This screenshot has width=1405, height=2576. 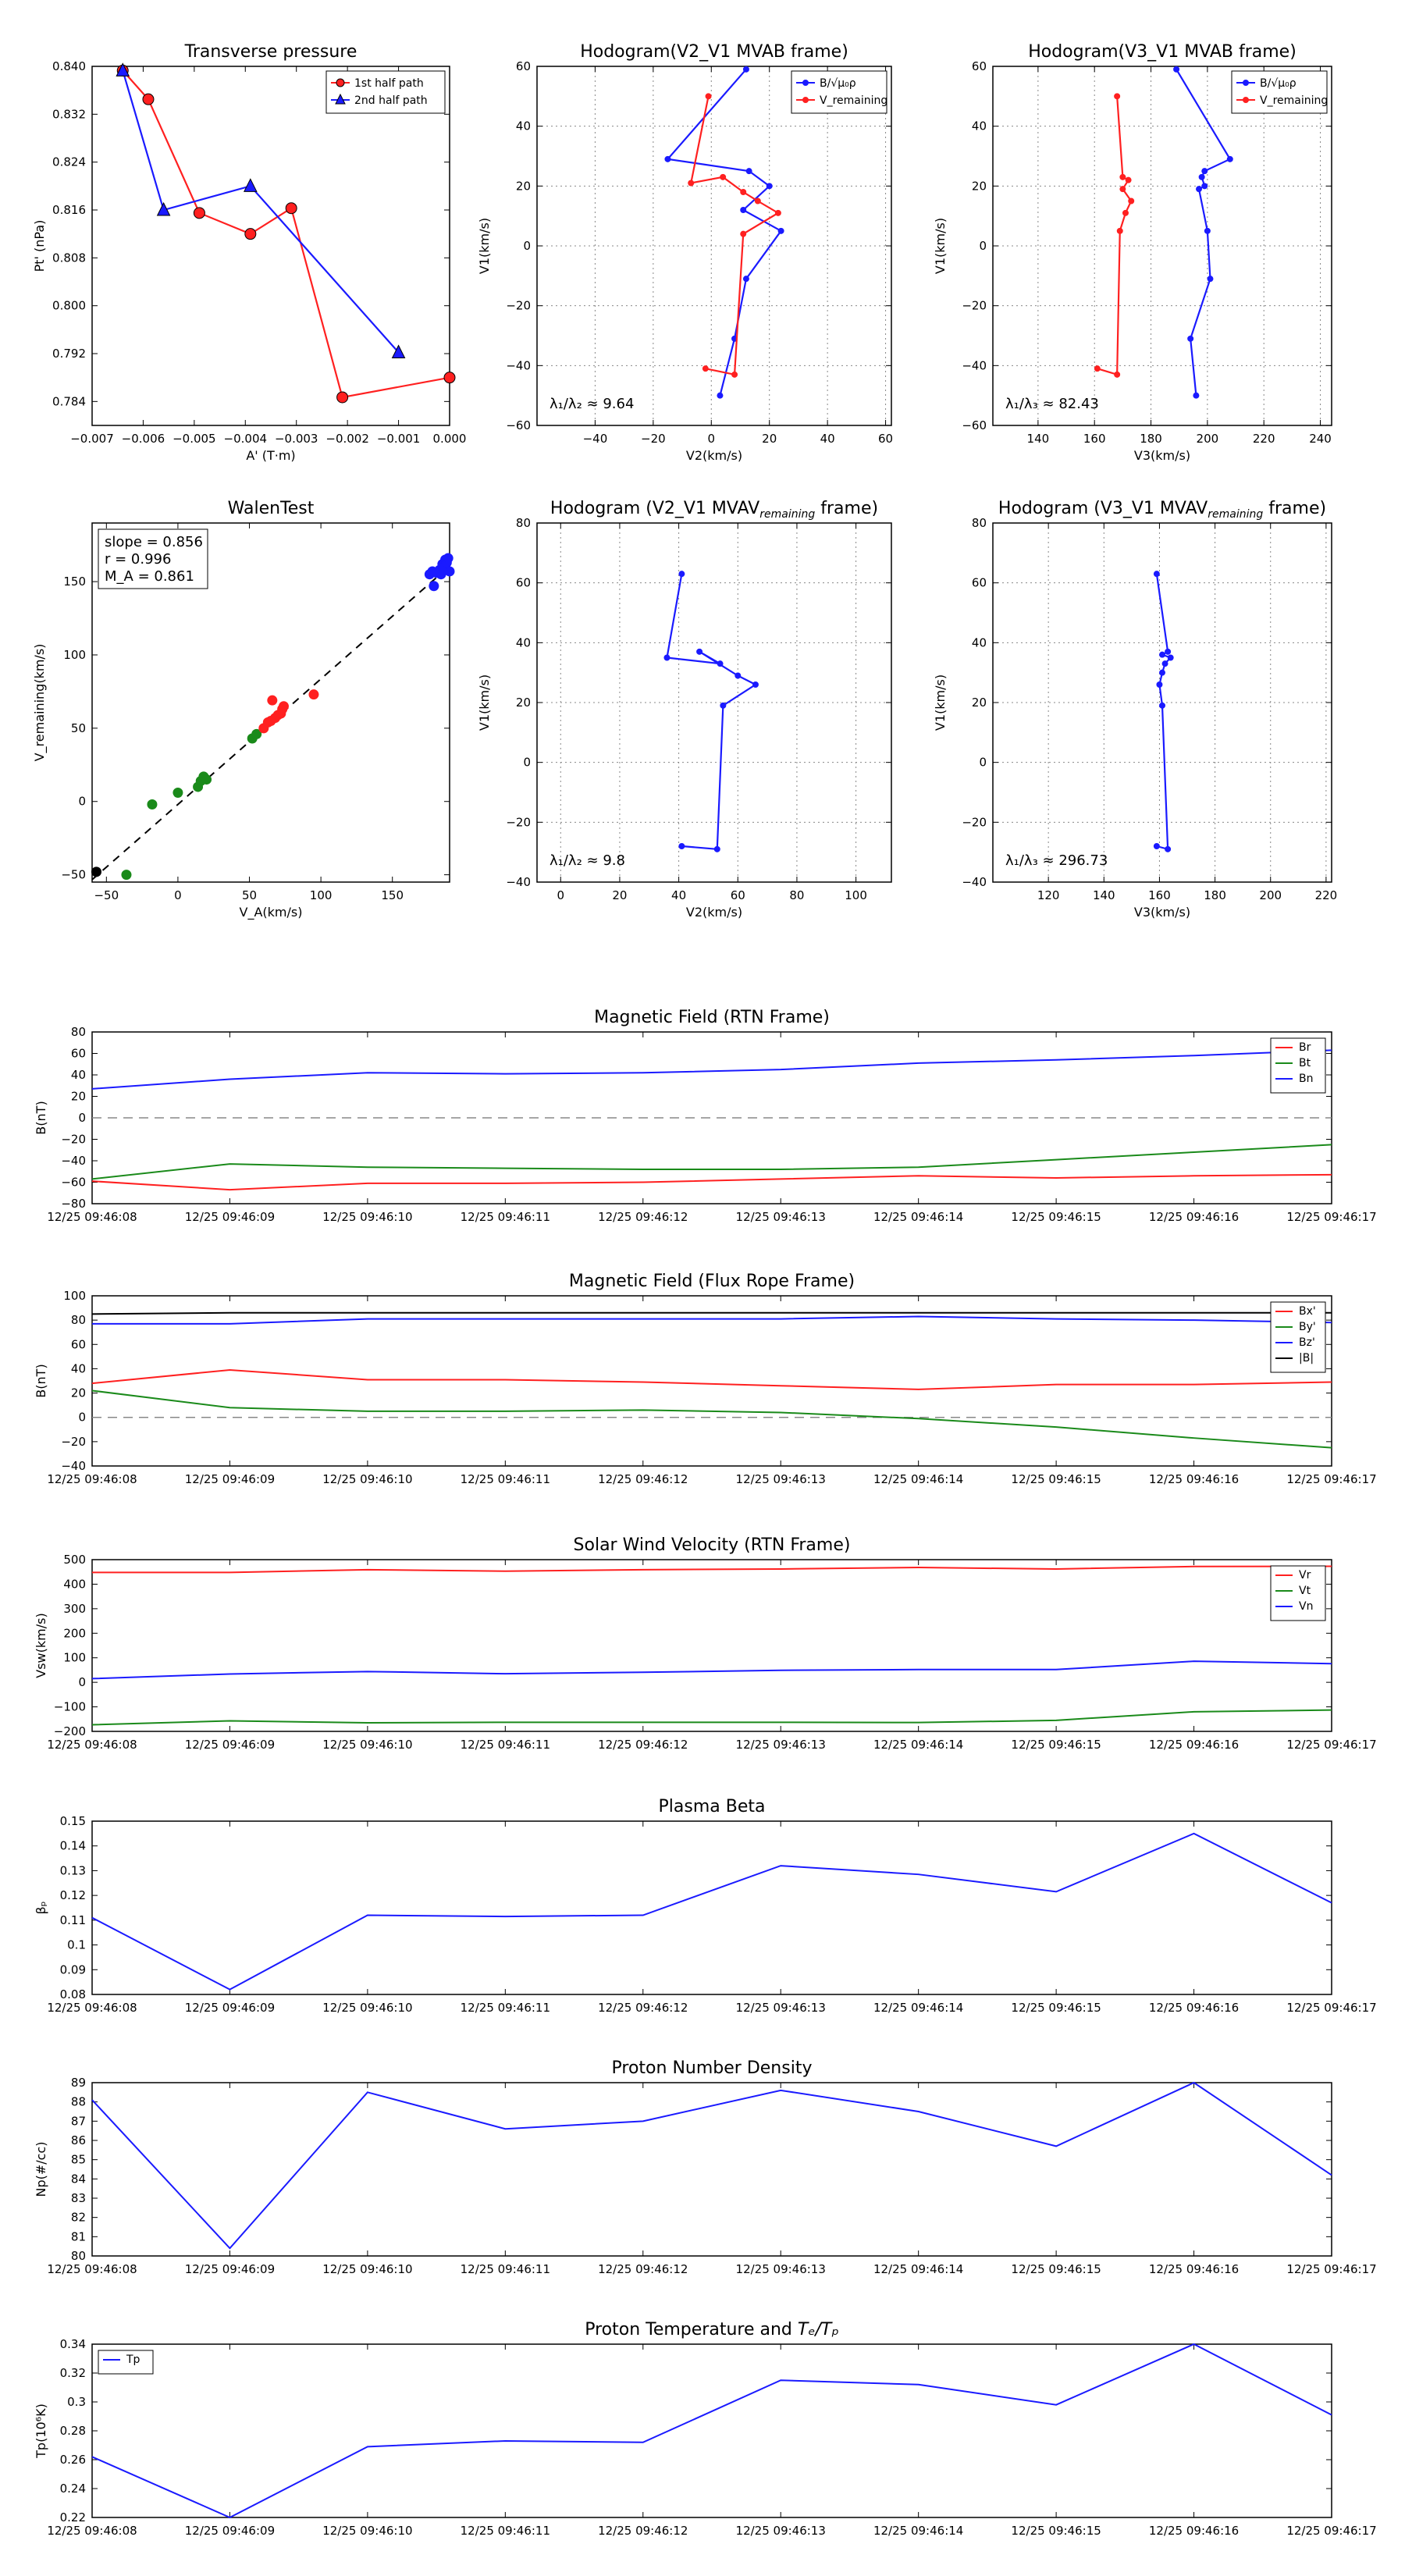 What do you see at coordinates (230, 2269) in the screenshot?
I see `x-tick-label: 12/25 09:46:09` at bounding box center [230, 2269].